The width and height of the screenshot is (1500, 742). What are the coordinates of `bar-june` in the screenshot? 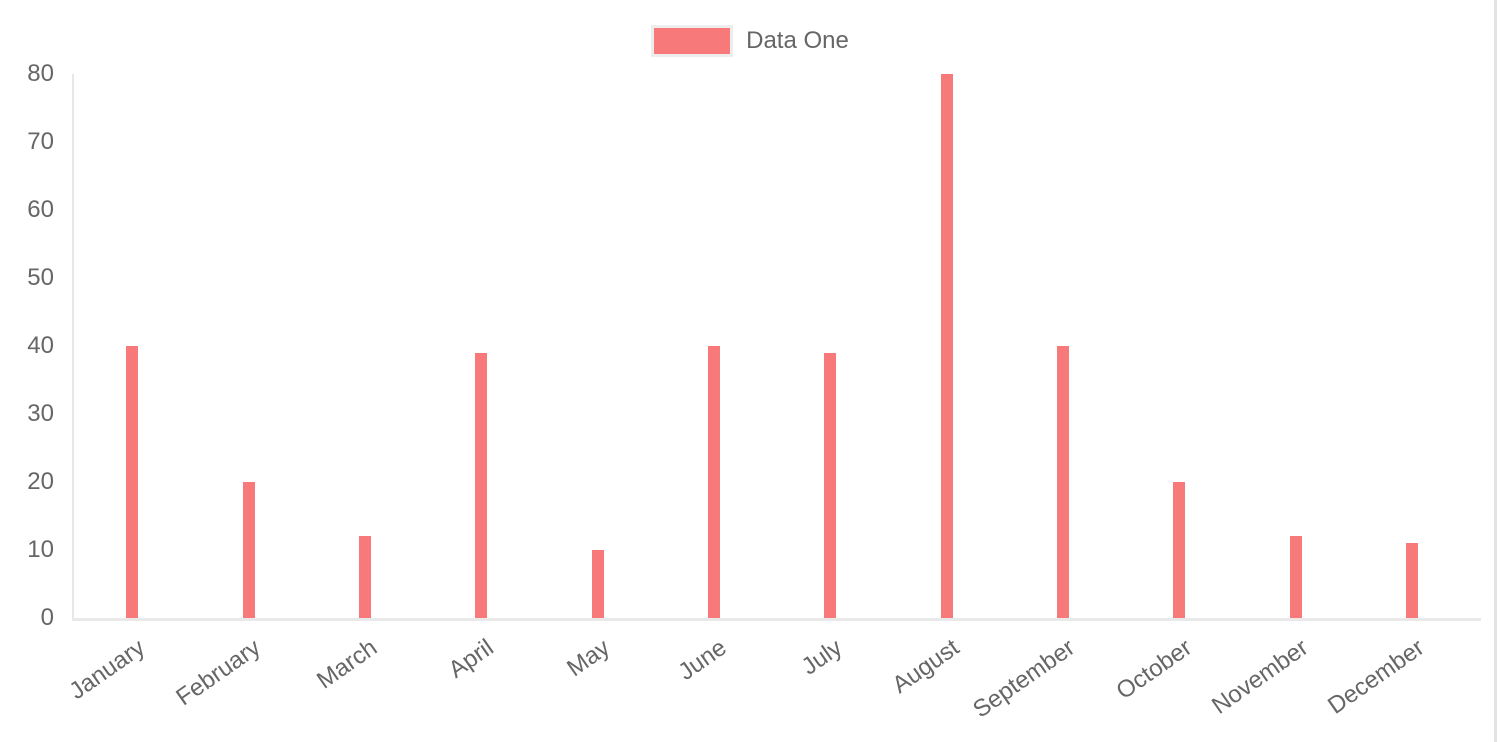 It's located at (713, 482).